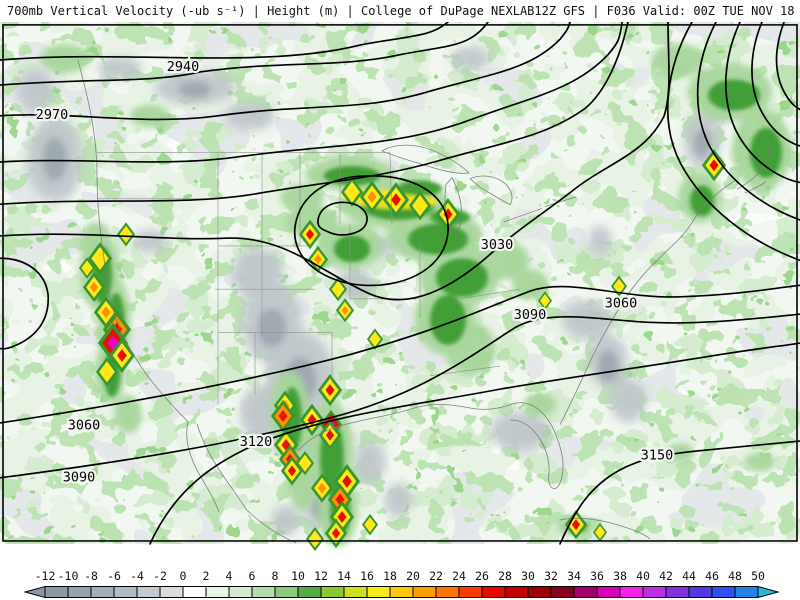 Image resolution: width=800 pixels, height=600 pixels. What do you see at coordinates (643, 576) in the screenshot?
I see `colorbar-tick: 40` at bounding box center [643, 576].